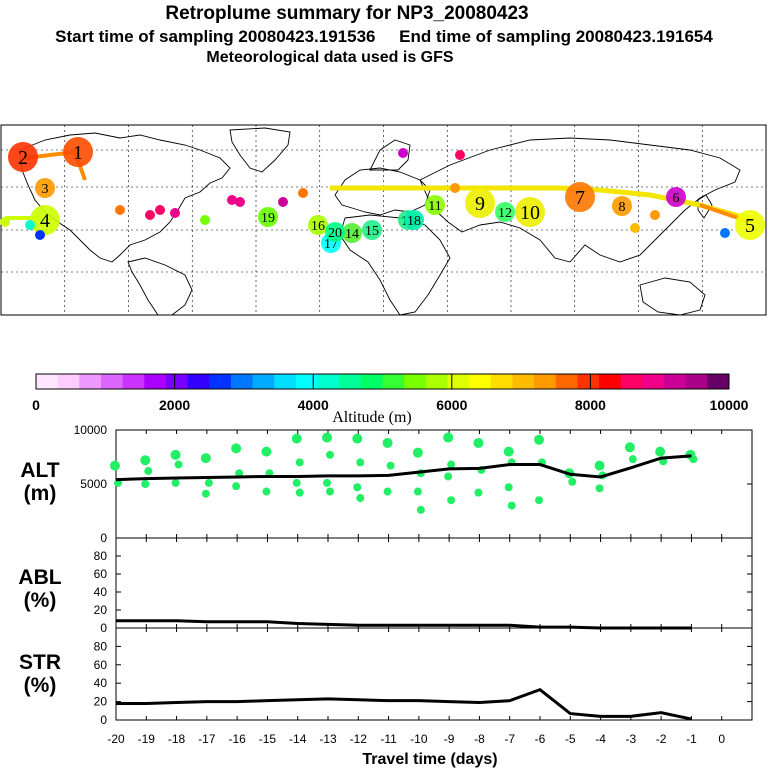 Image resolution: width=768 pixels, height=768 pixels. I want to click on plume-label-4: 4, so click(45, 221).